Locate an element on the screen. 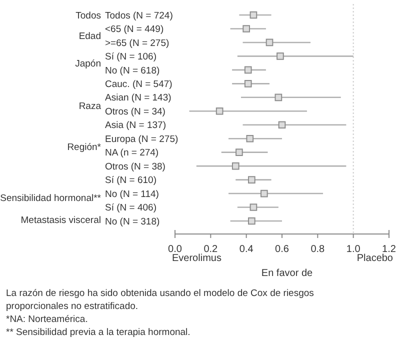 The width and height of the screenshot is (400, 340). y-tick-label: Sí (N = 610) is located at coordinates (130, 180).